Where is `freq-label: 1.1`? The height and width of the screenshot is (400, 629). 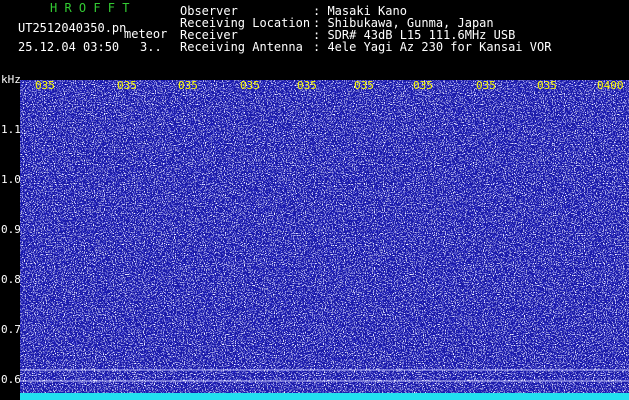 freq-label: 1.1 is located at coordinates (11, 129).